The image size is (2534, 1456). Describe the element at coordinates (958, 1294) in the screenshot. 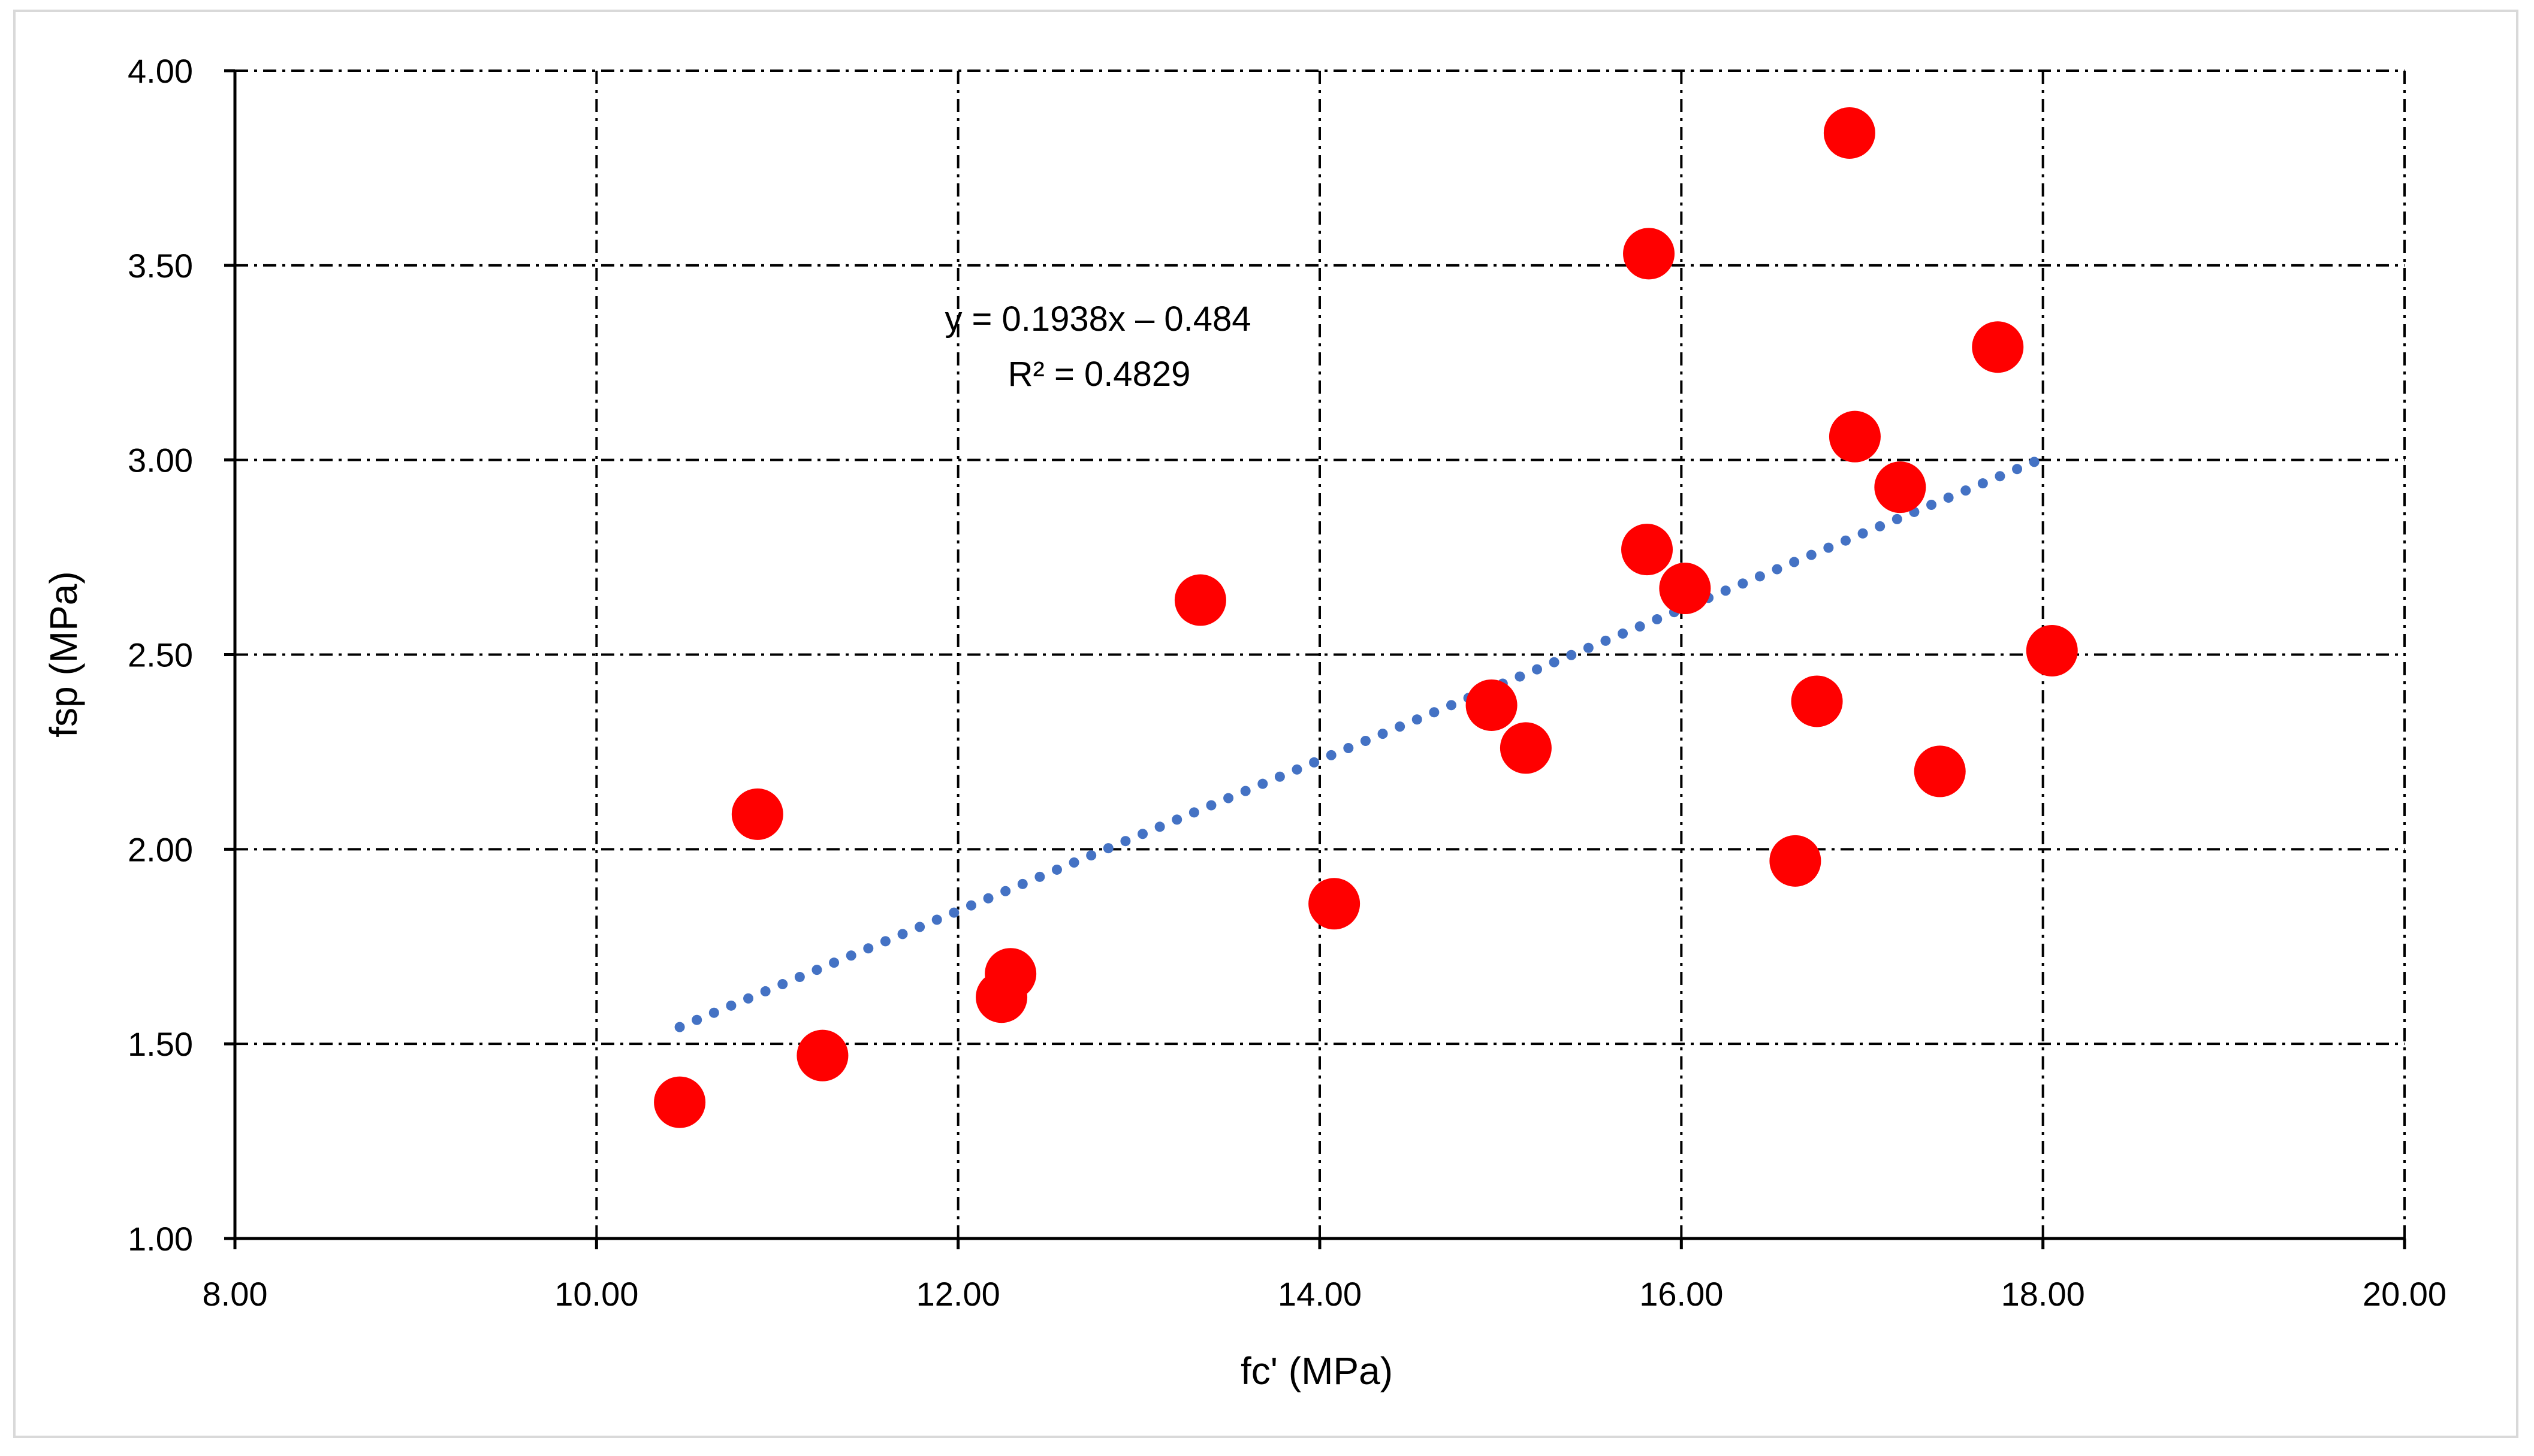

I see `x-tick-label: 12.00` at that location.